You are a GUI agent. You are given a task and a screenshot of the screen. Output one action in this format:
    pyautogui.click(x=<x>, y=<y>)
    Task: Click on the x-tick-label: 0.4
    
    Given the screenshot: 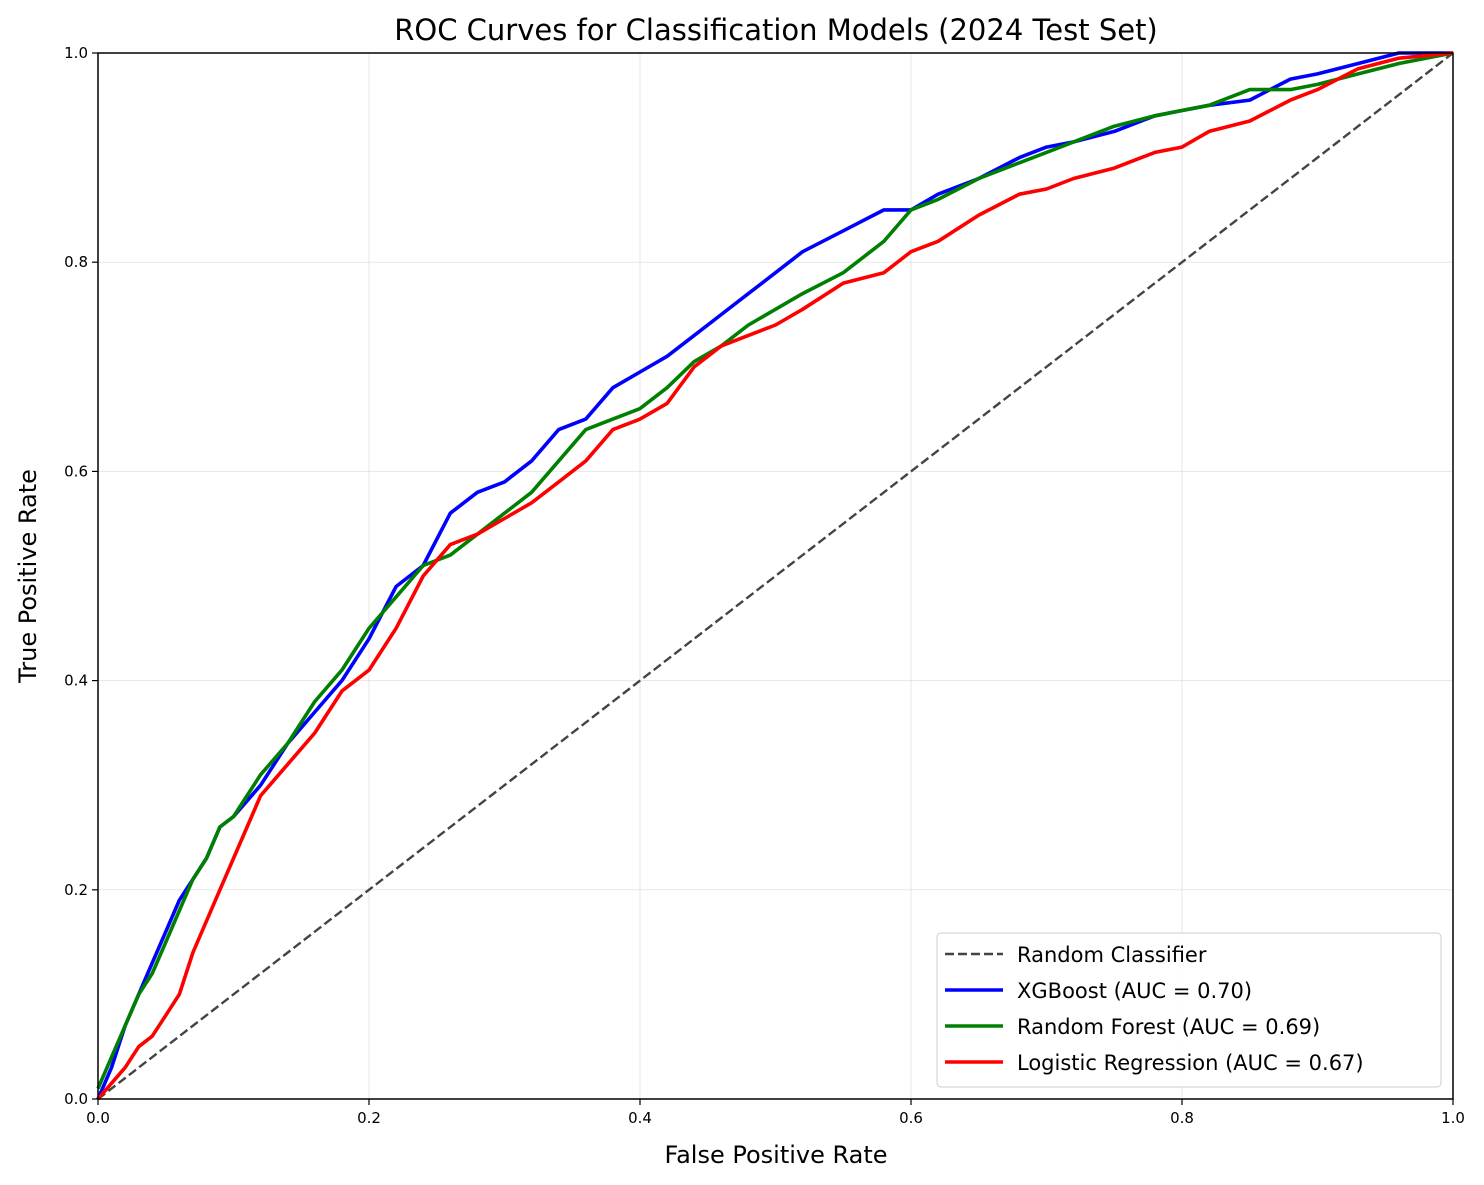 What is the action you would take?
    pyautogui.click(x=640, y=1118)
    